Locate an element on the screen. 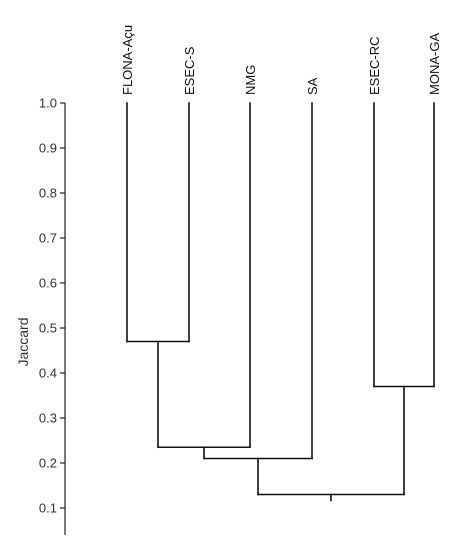 This screenshot has width=461, height=550. leaf-labels: FLONA-Açu ESEC-S NMG SA ESEC-RC MONA-GA is located at coordinates (281, 60).